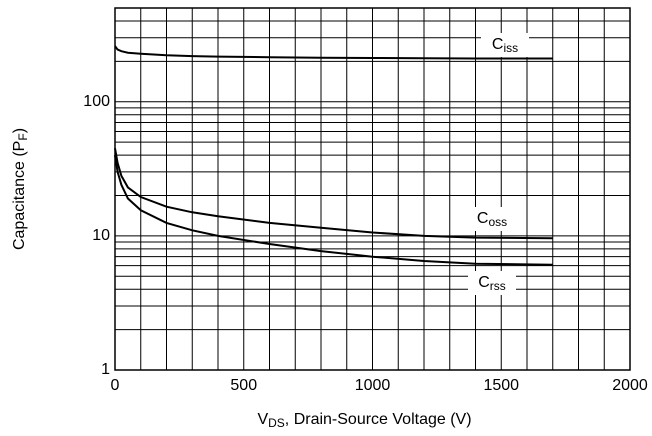 Image resolution: width=652 pixels, height=436 pixels. What do you see at coordinates (510, 48) in the screenshot?
I see `series-label-part: iss` at bounding box center [510, 48].